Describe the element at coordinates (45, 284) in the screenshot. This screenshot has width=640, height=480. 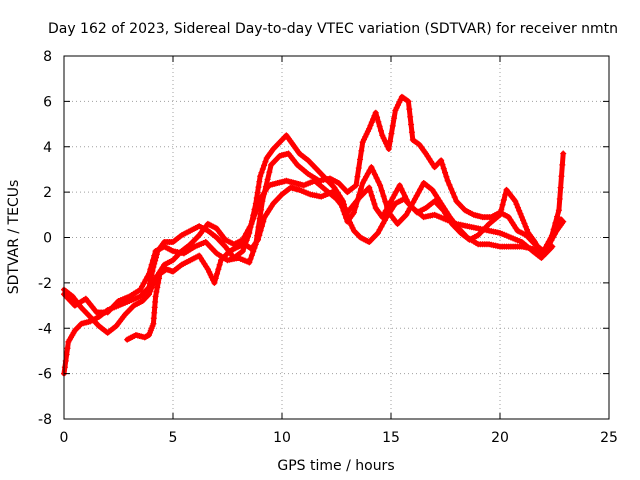
I see `y-tick-label: -2` at that location.